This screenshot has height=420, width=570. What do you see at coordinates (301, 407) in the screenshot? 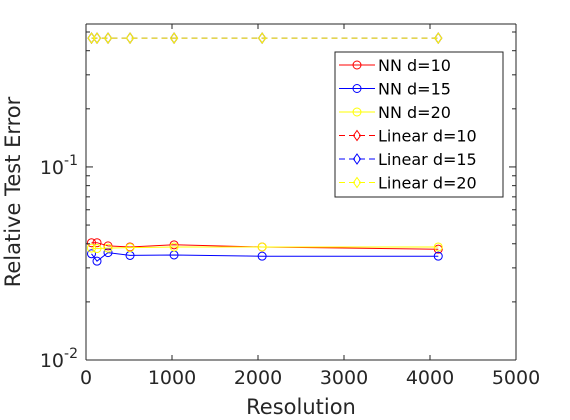
I see `x-axis-label: Resolution` at bounding box center [301, 407].